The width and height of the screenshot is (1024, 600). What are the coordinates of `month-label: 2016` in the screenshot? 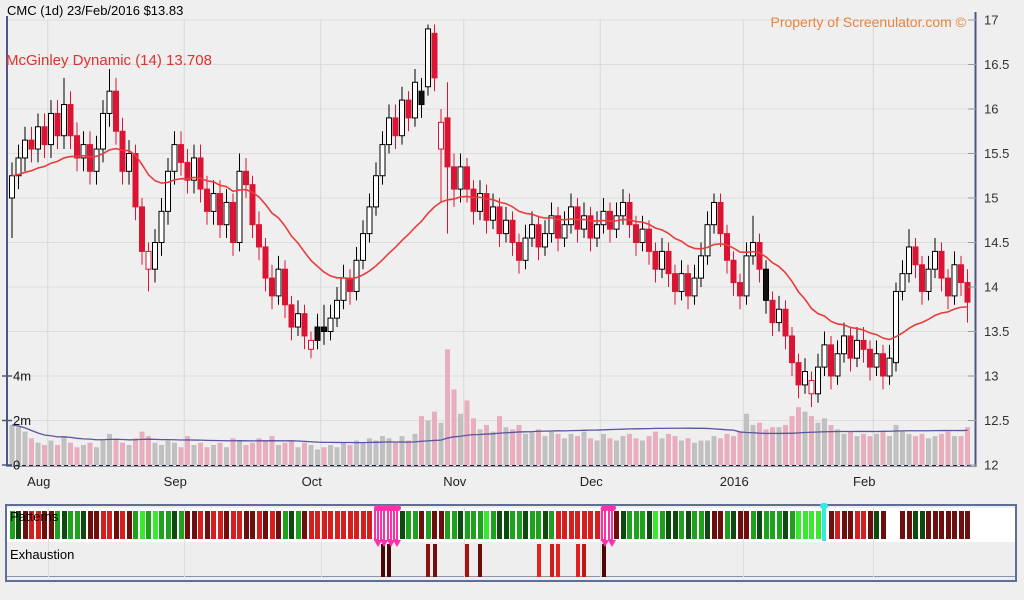 It's located at (734, 481).